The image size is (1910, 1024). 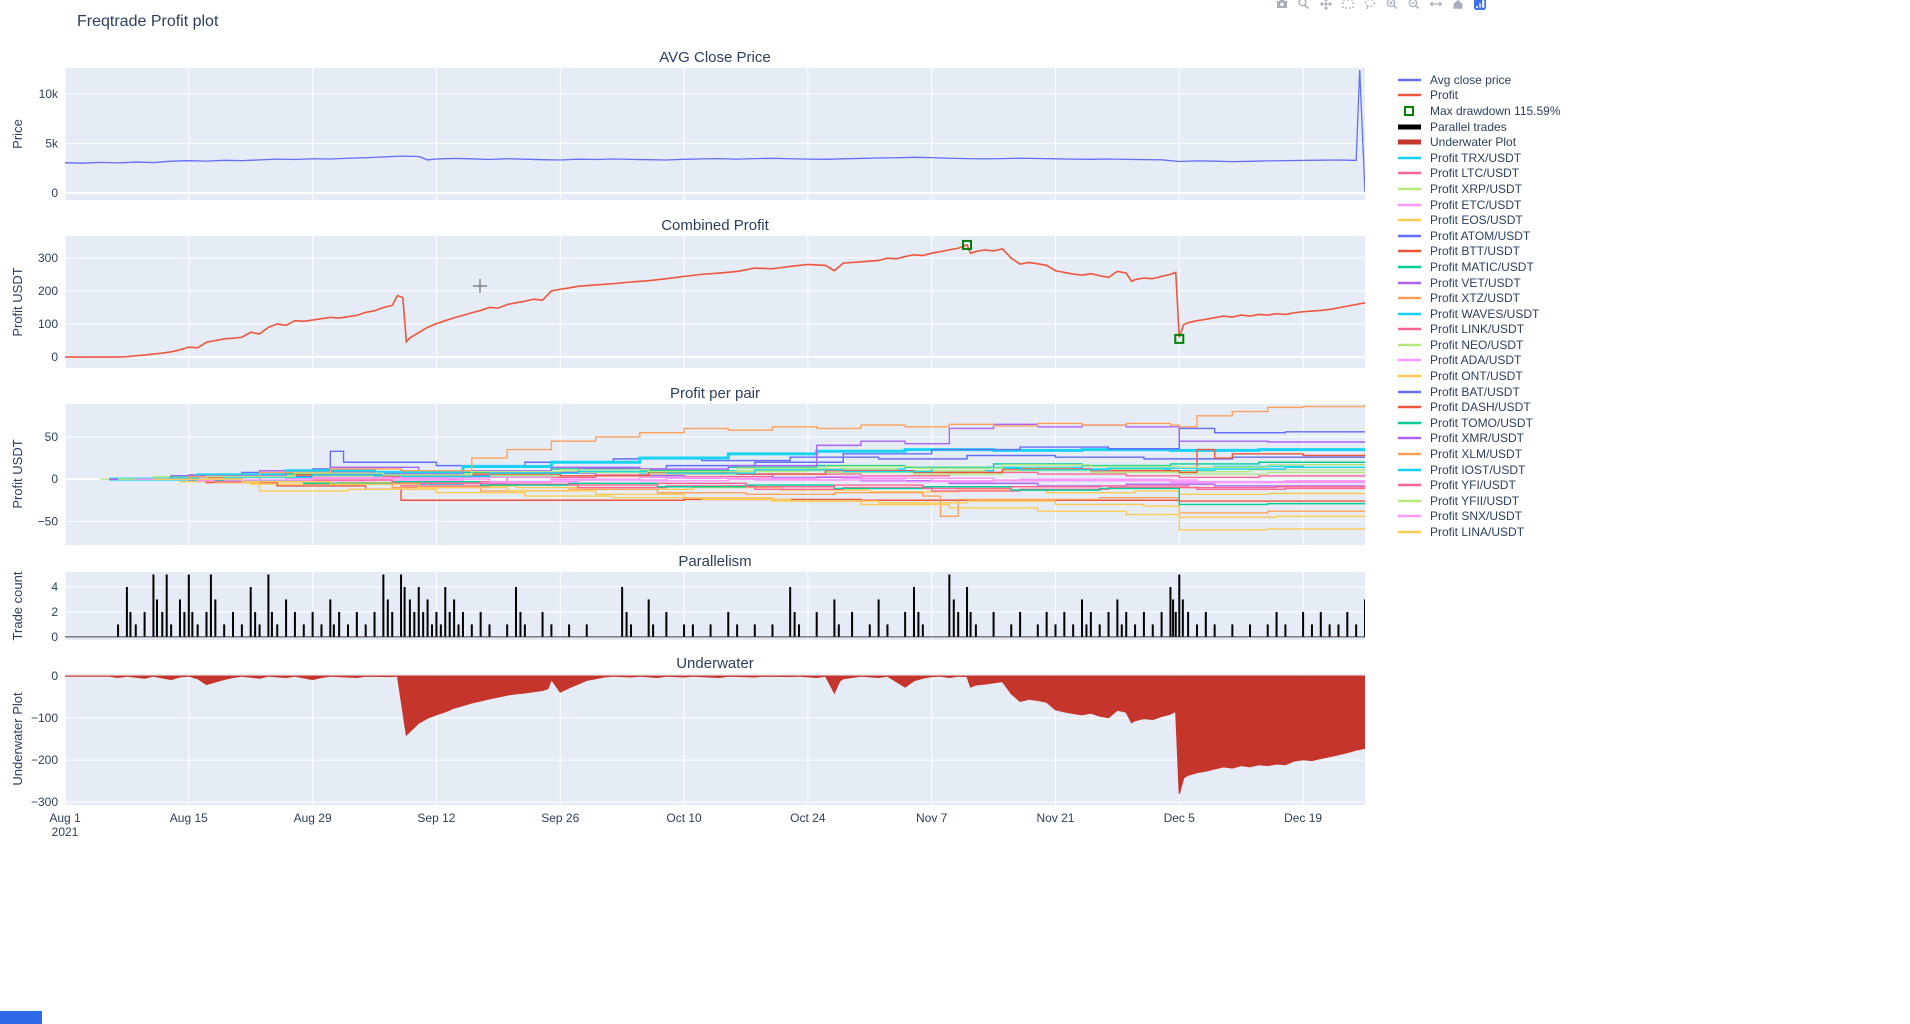 I want to click on y-tick-label: 200, so click(x=48, y=291).